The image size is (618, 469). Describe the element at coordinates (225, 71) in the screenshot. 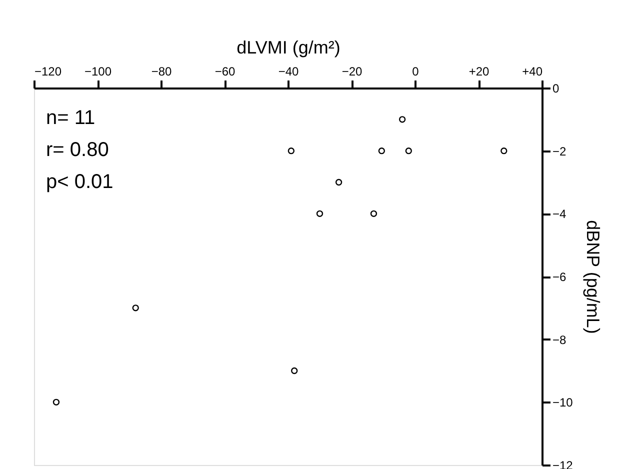

I see `x-tick-label: −60` at that location.